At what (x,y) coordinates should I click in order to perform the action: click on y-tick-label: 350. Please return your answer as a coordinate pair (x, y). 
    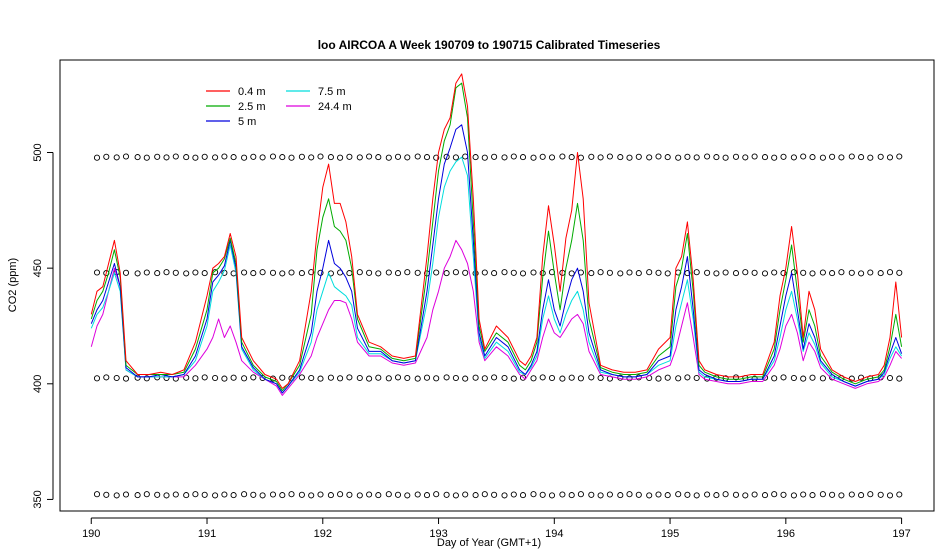
    Looking at the image, I should click on (38, 499).